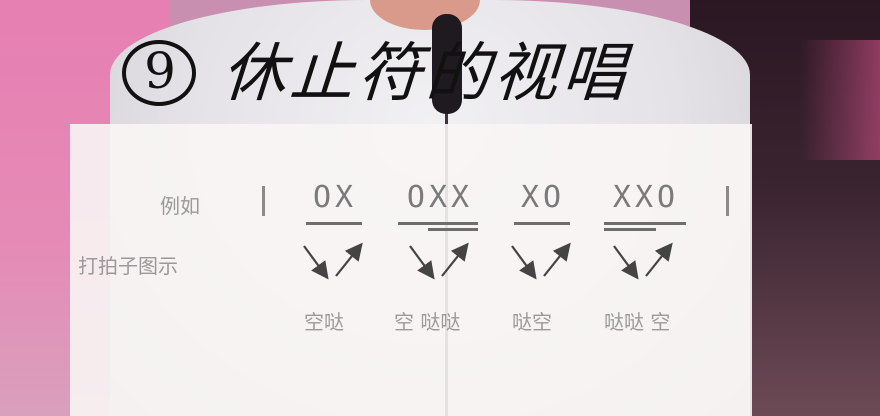 The width and height of the screenshot is (880, 416). I want to click on handwritten-title: 休止符的视唱, so click(426, 74).